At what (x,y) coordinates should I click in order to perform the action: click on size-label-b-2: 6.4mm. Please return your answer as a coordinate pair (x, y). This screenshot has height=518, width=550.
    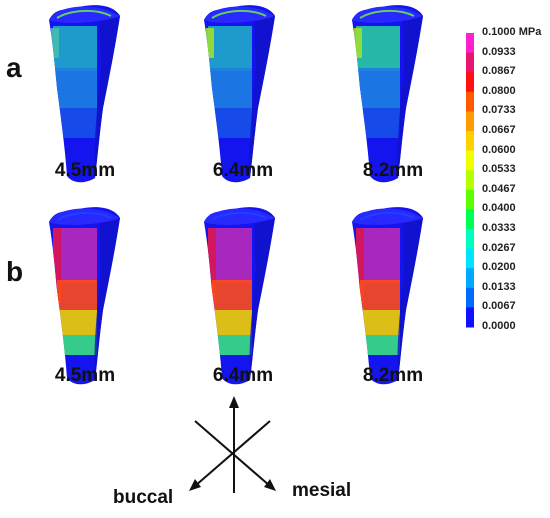
    Looking at the image, I should click on (243, 375).